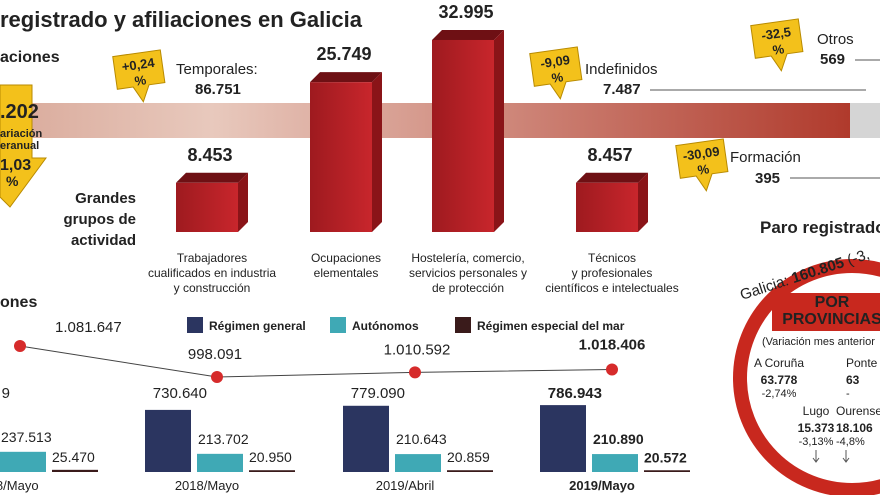 This screenshot has height=495, width=880. What do you see at coordinates (19, 485) in the screenshot?
I see `period-label: 008/Mayo` at bounding box center [19, 485].